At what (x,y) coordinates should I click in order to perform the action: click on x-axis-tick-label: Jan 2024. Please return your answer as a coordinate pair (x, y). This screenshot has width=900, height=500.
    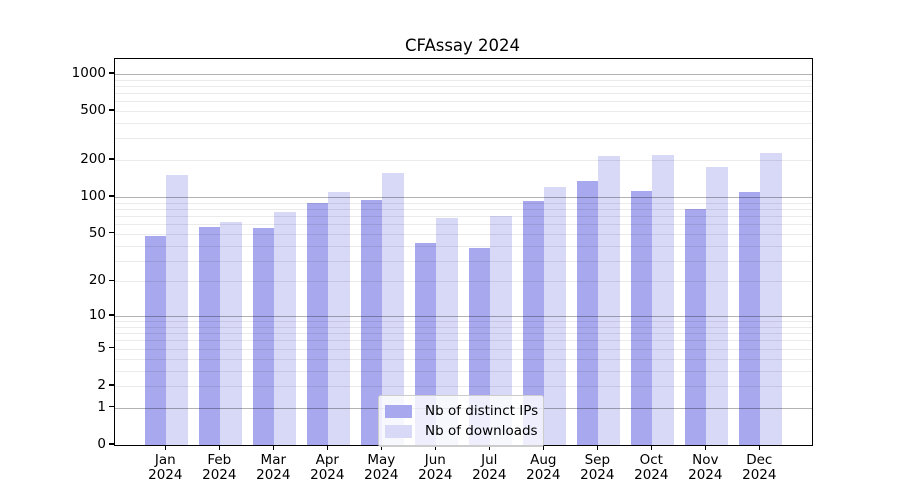
    Looking at the image, I should click on (165, 467).